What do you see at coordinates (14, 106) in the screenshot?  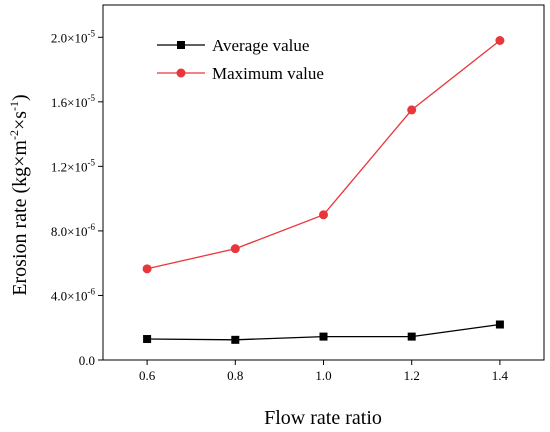 I see `y-axis-title-sup2: -1` at bounding box center [14, 106].